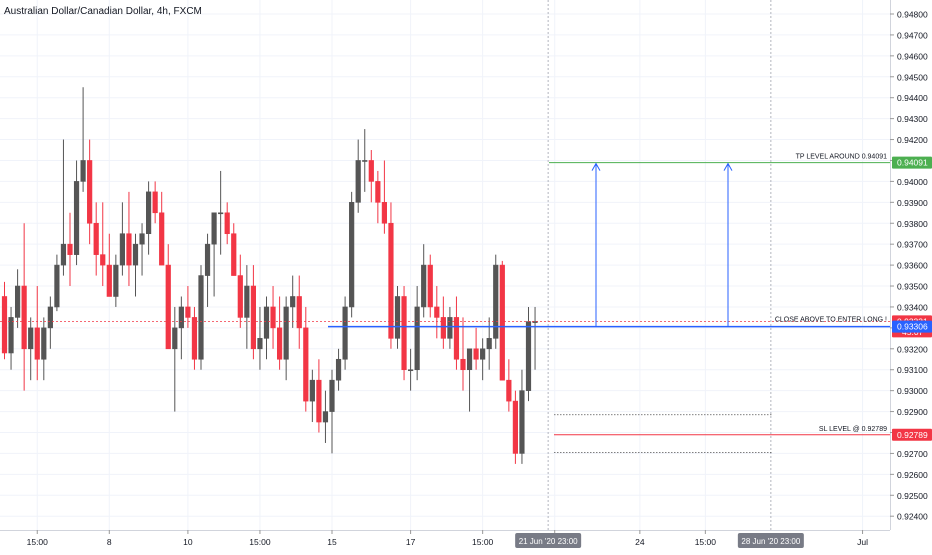 This screenshot has height=555, width=932. What do you see at coordinates (770, 541) in the screenshot?
I see `crosshair-time-label: 28 Jun '20 23:00` at bounding box center [770, 541].